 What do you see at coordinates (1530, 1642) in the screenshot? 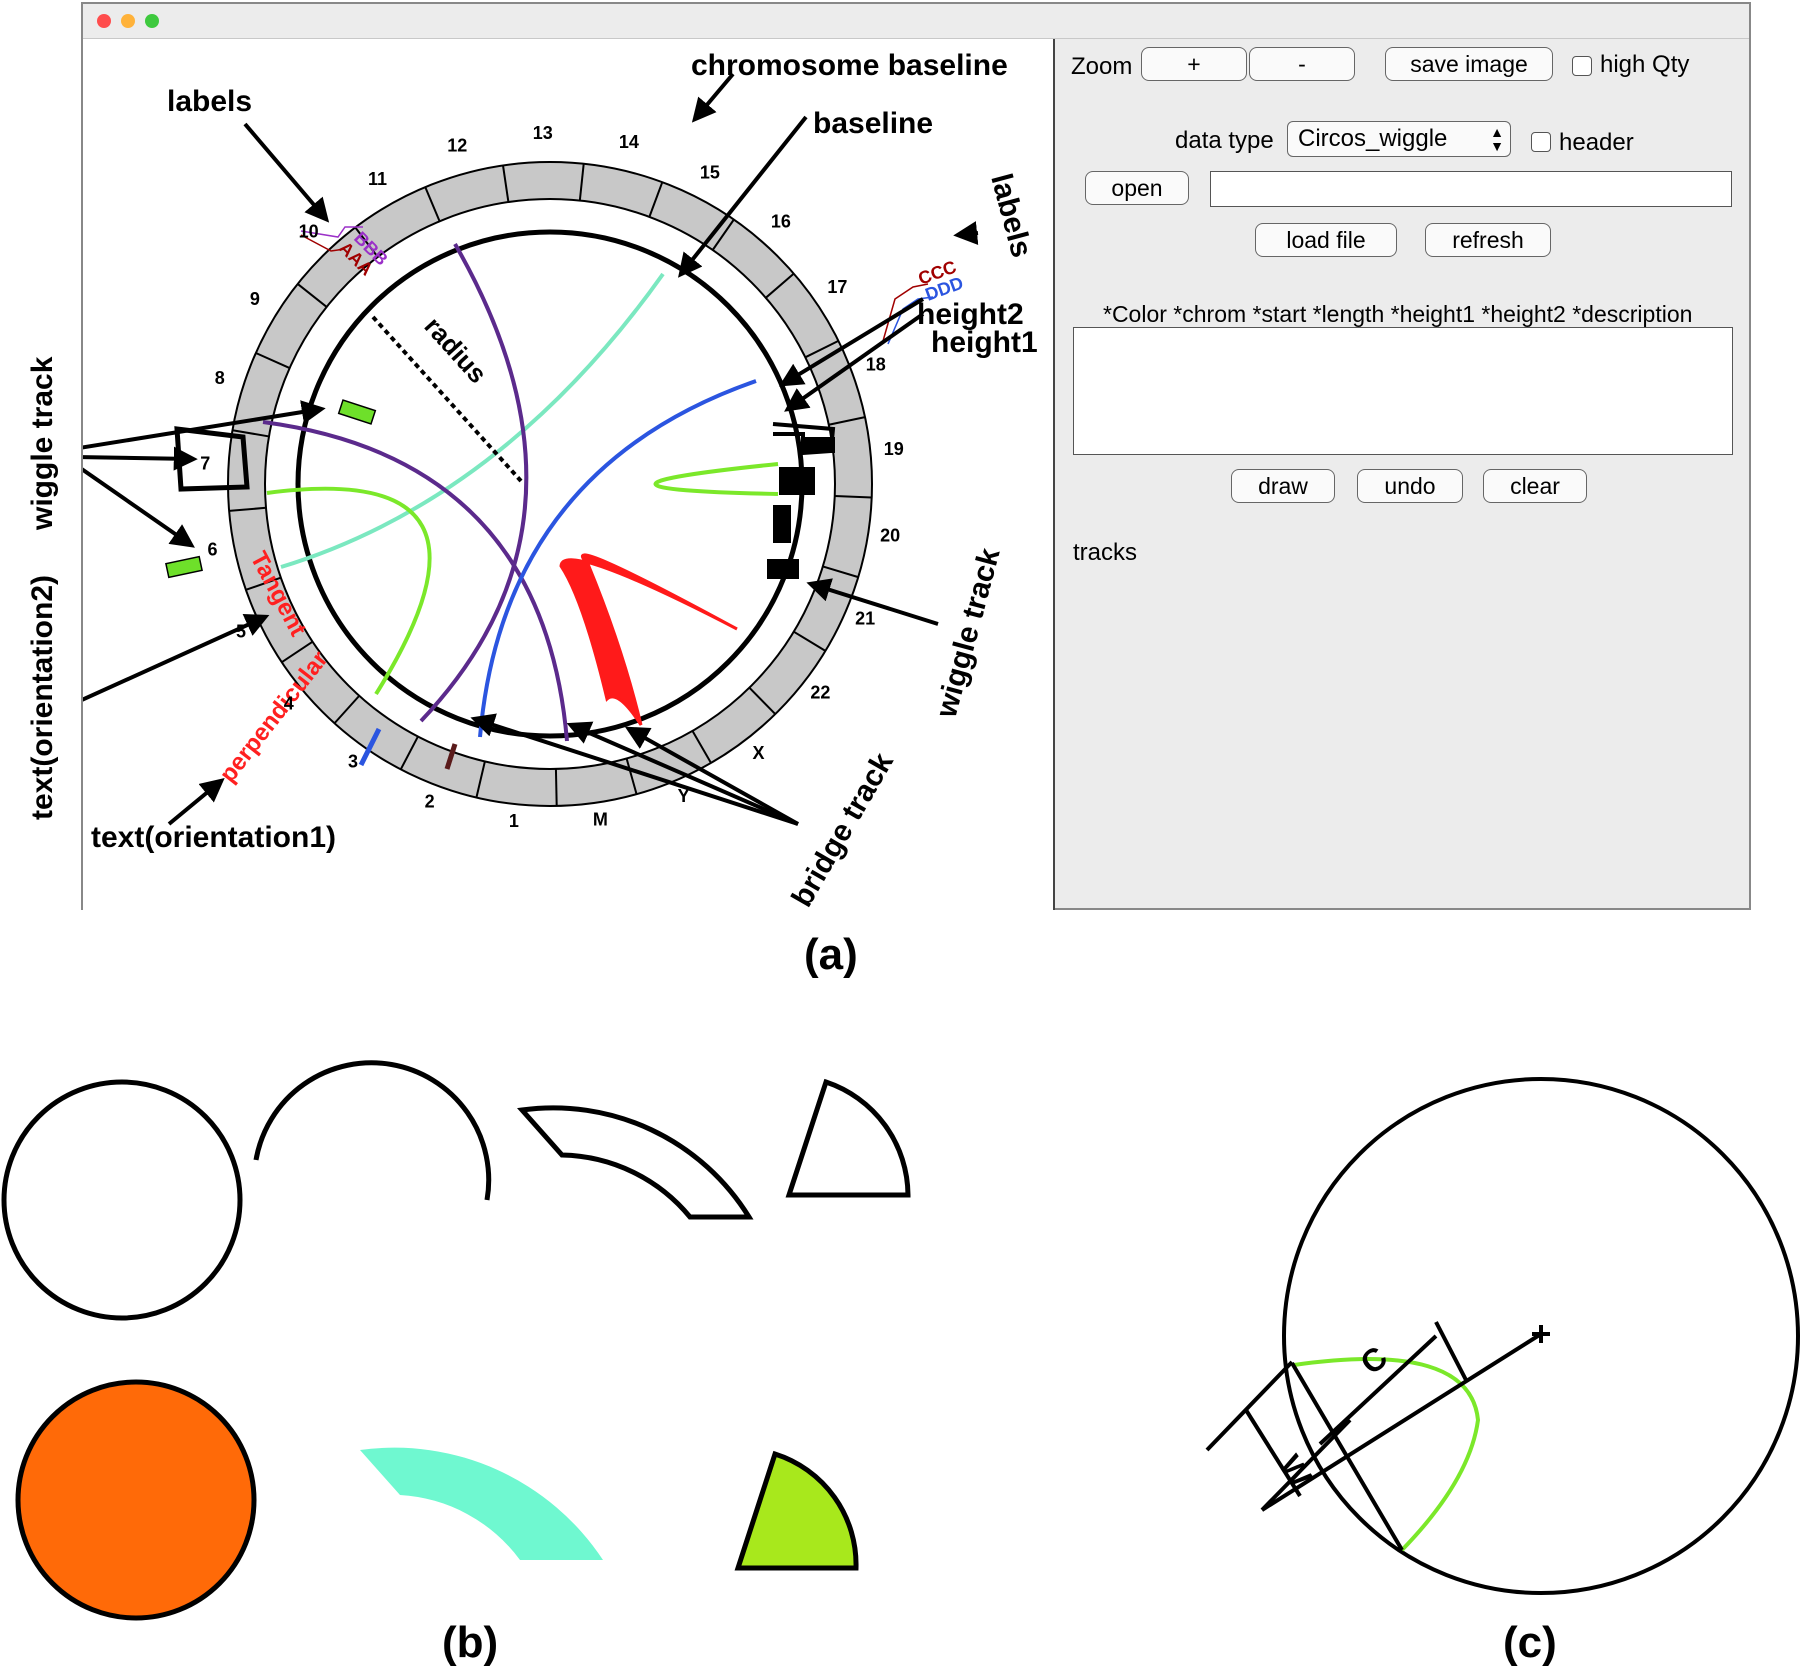
I see `caption-c: (c)` at bounding box center [1530, 1642].